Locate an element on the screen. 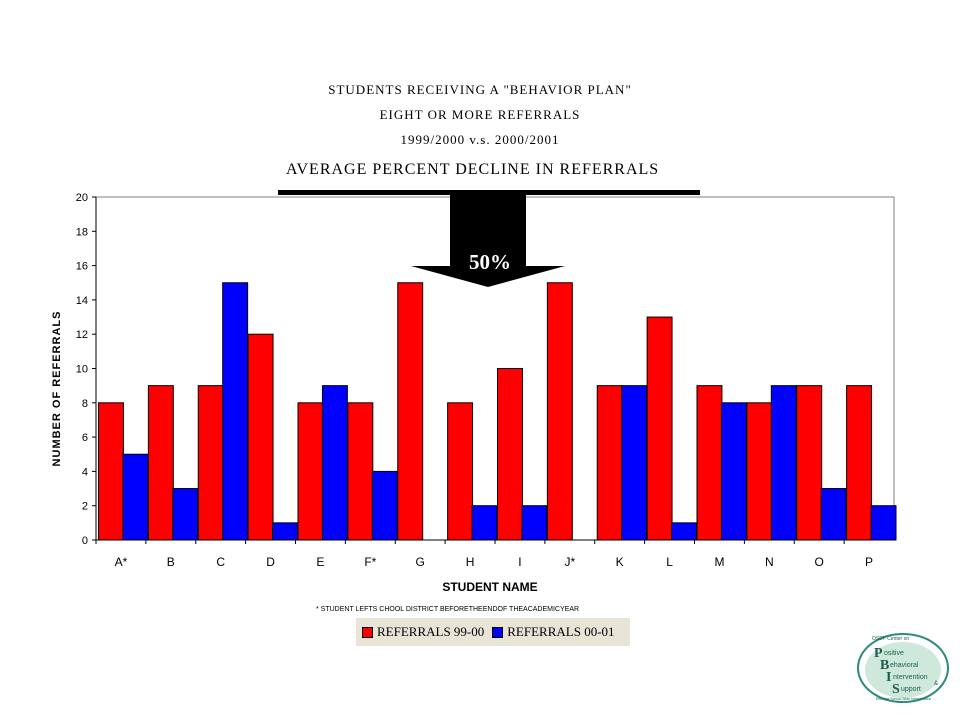  logo-ampersand: & is located at coordinates (936, 684).